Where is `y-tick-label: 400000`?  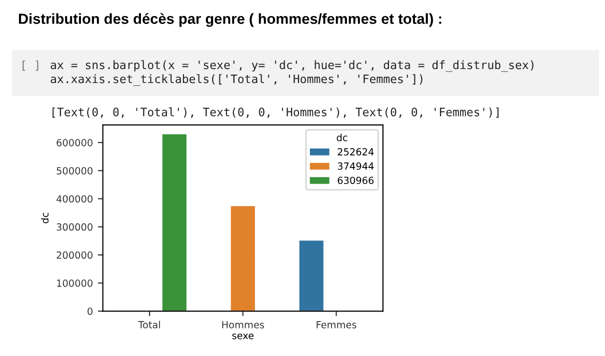 y-tick-label: 400000 is located at coordinates (74, 199).